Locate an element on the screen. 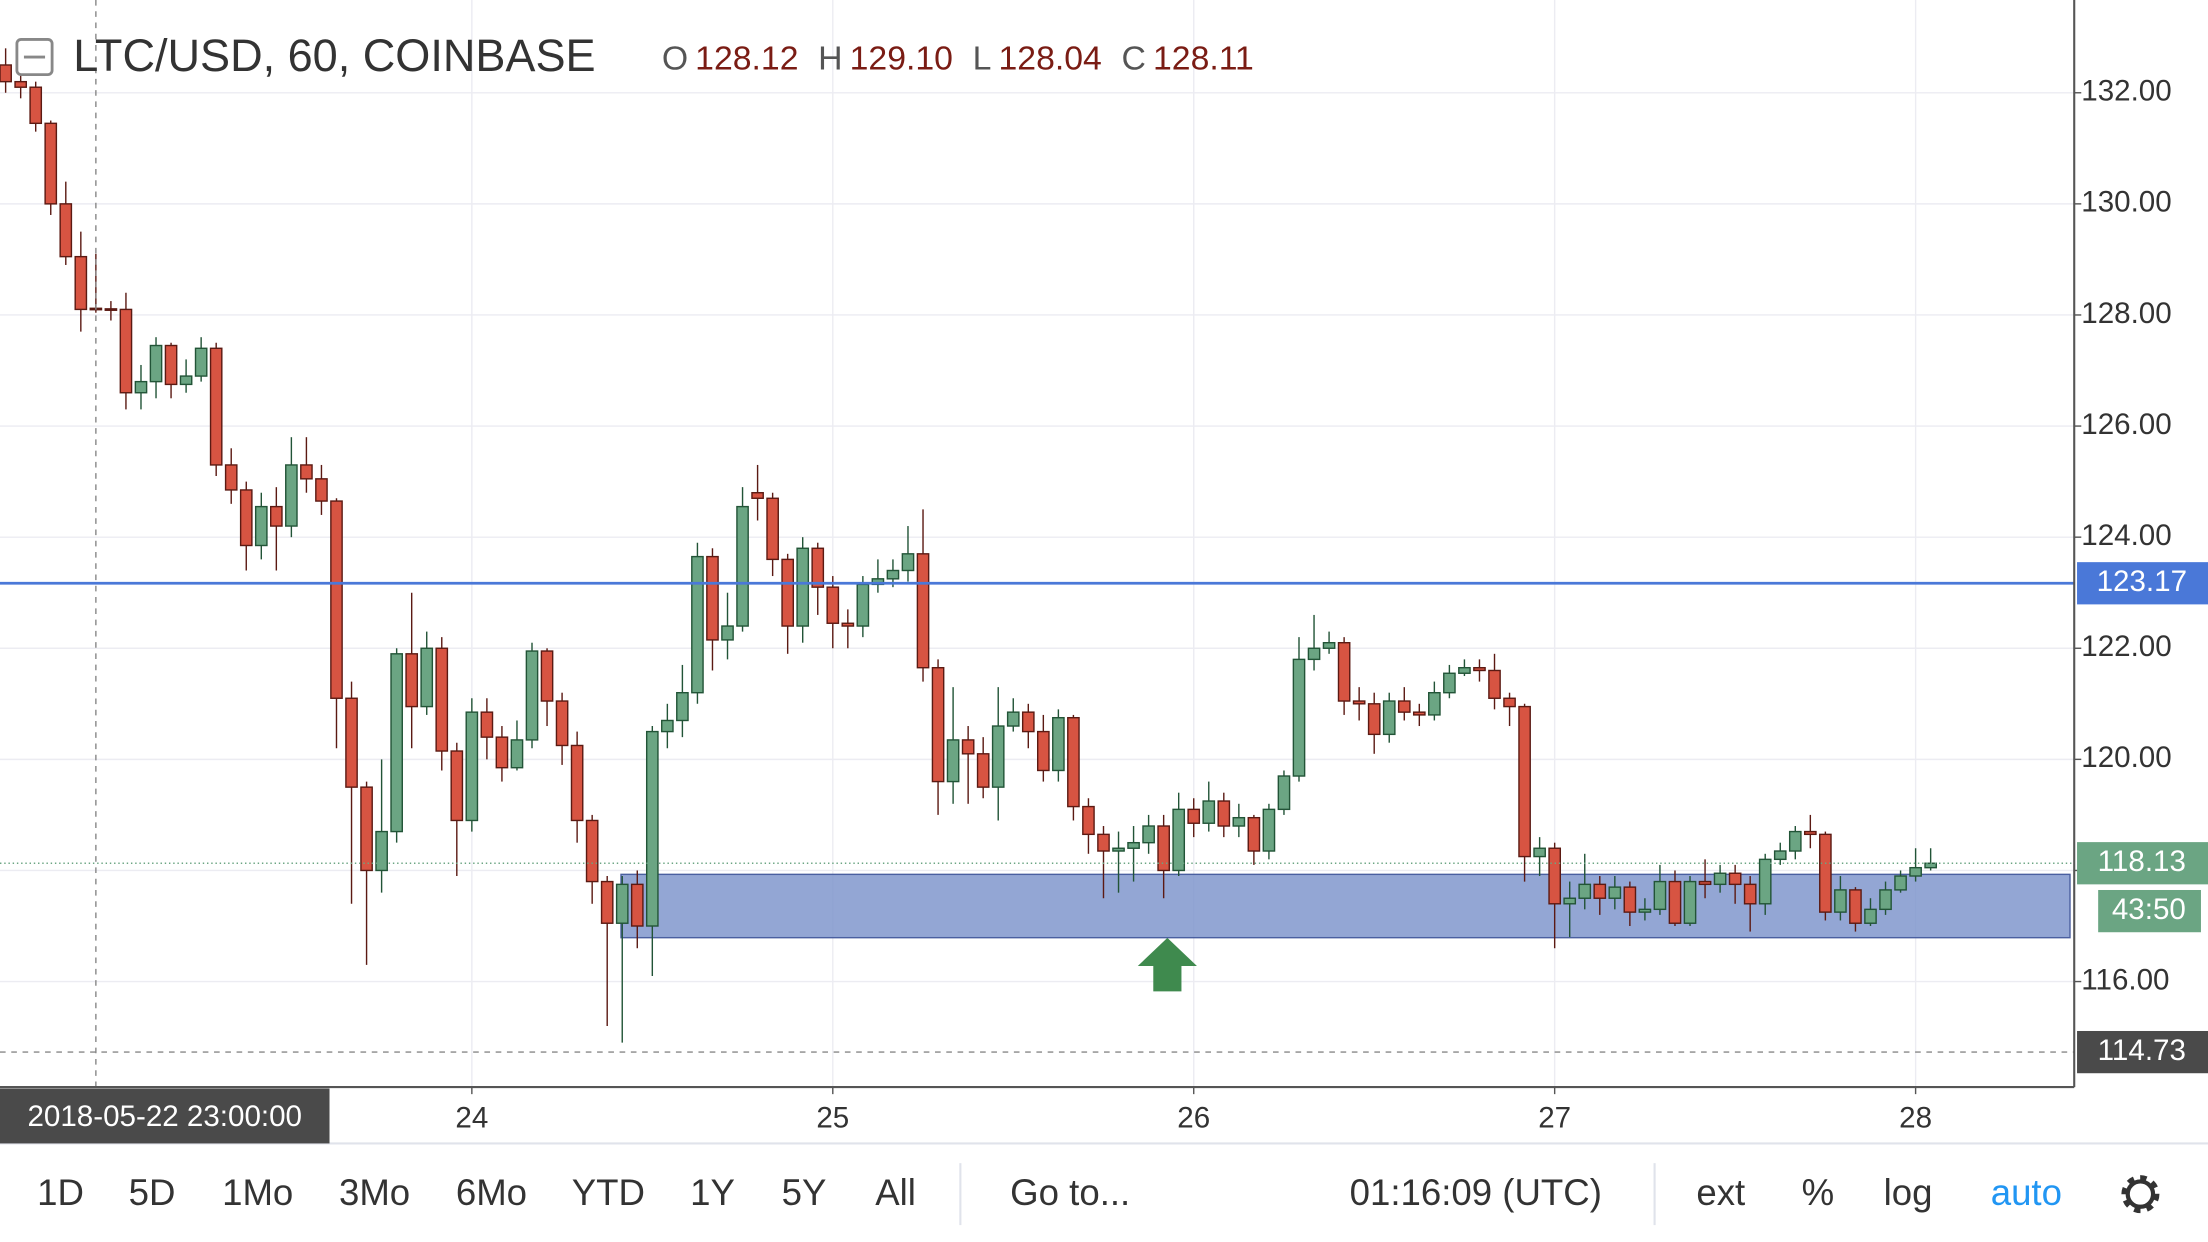  crosshair-time-label: 2018-05-22 23:00:00 is located at coordinates (164, 1116).